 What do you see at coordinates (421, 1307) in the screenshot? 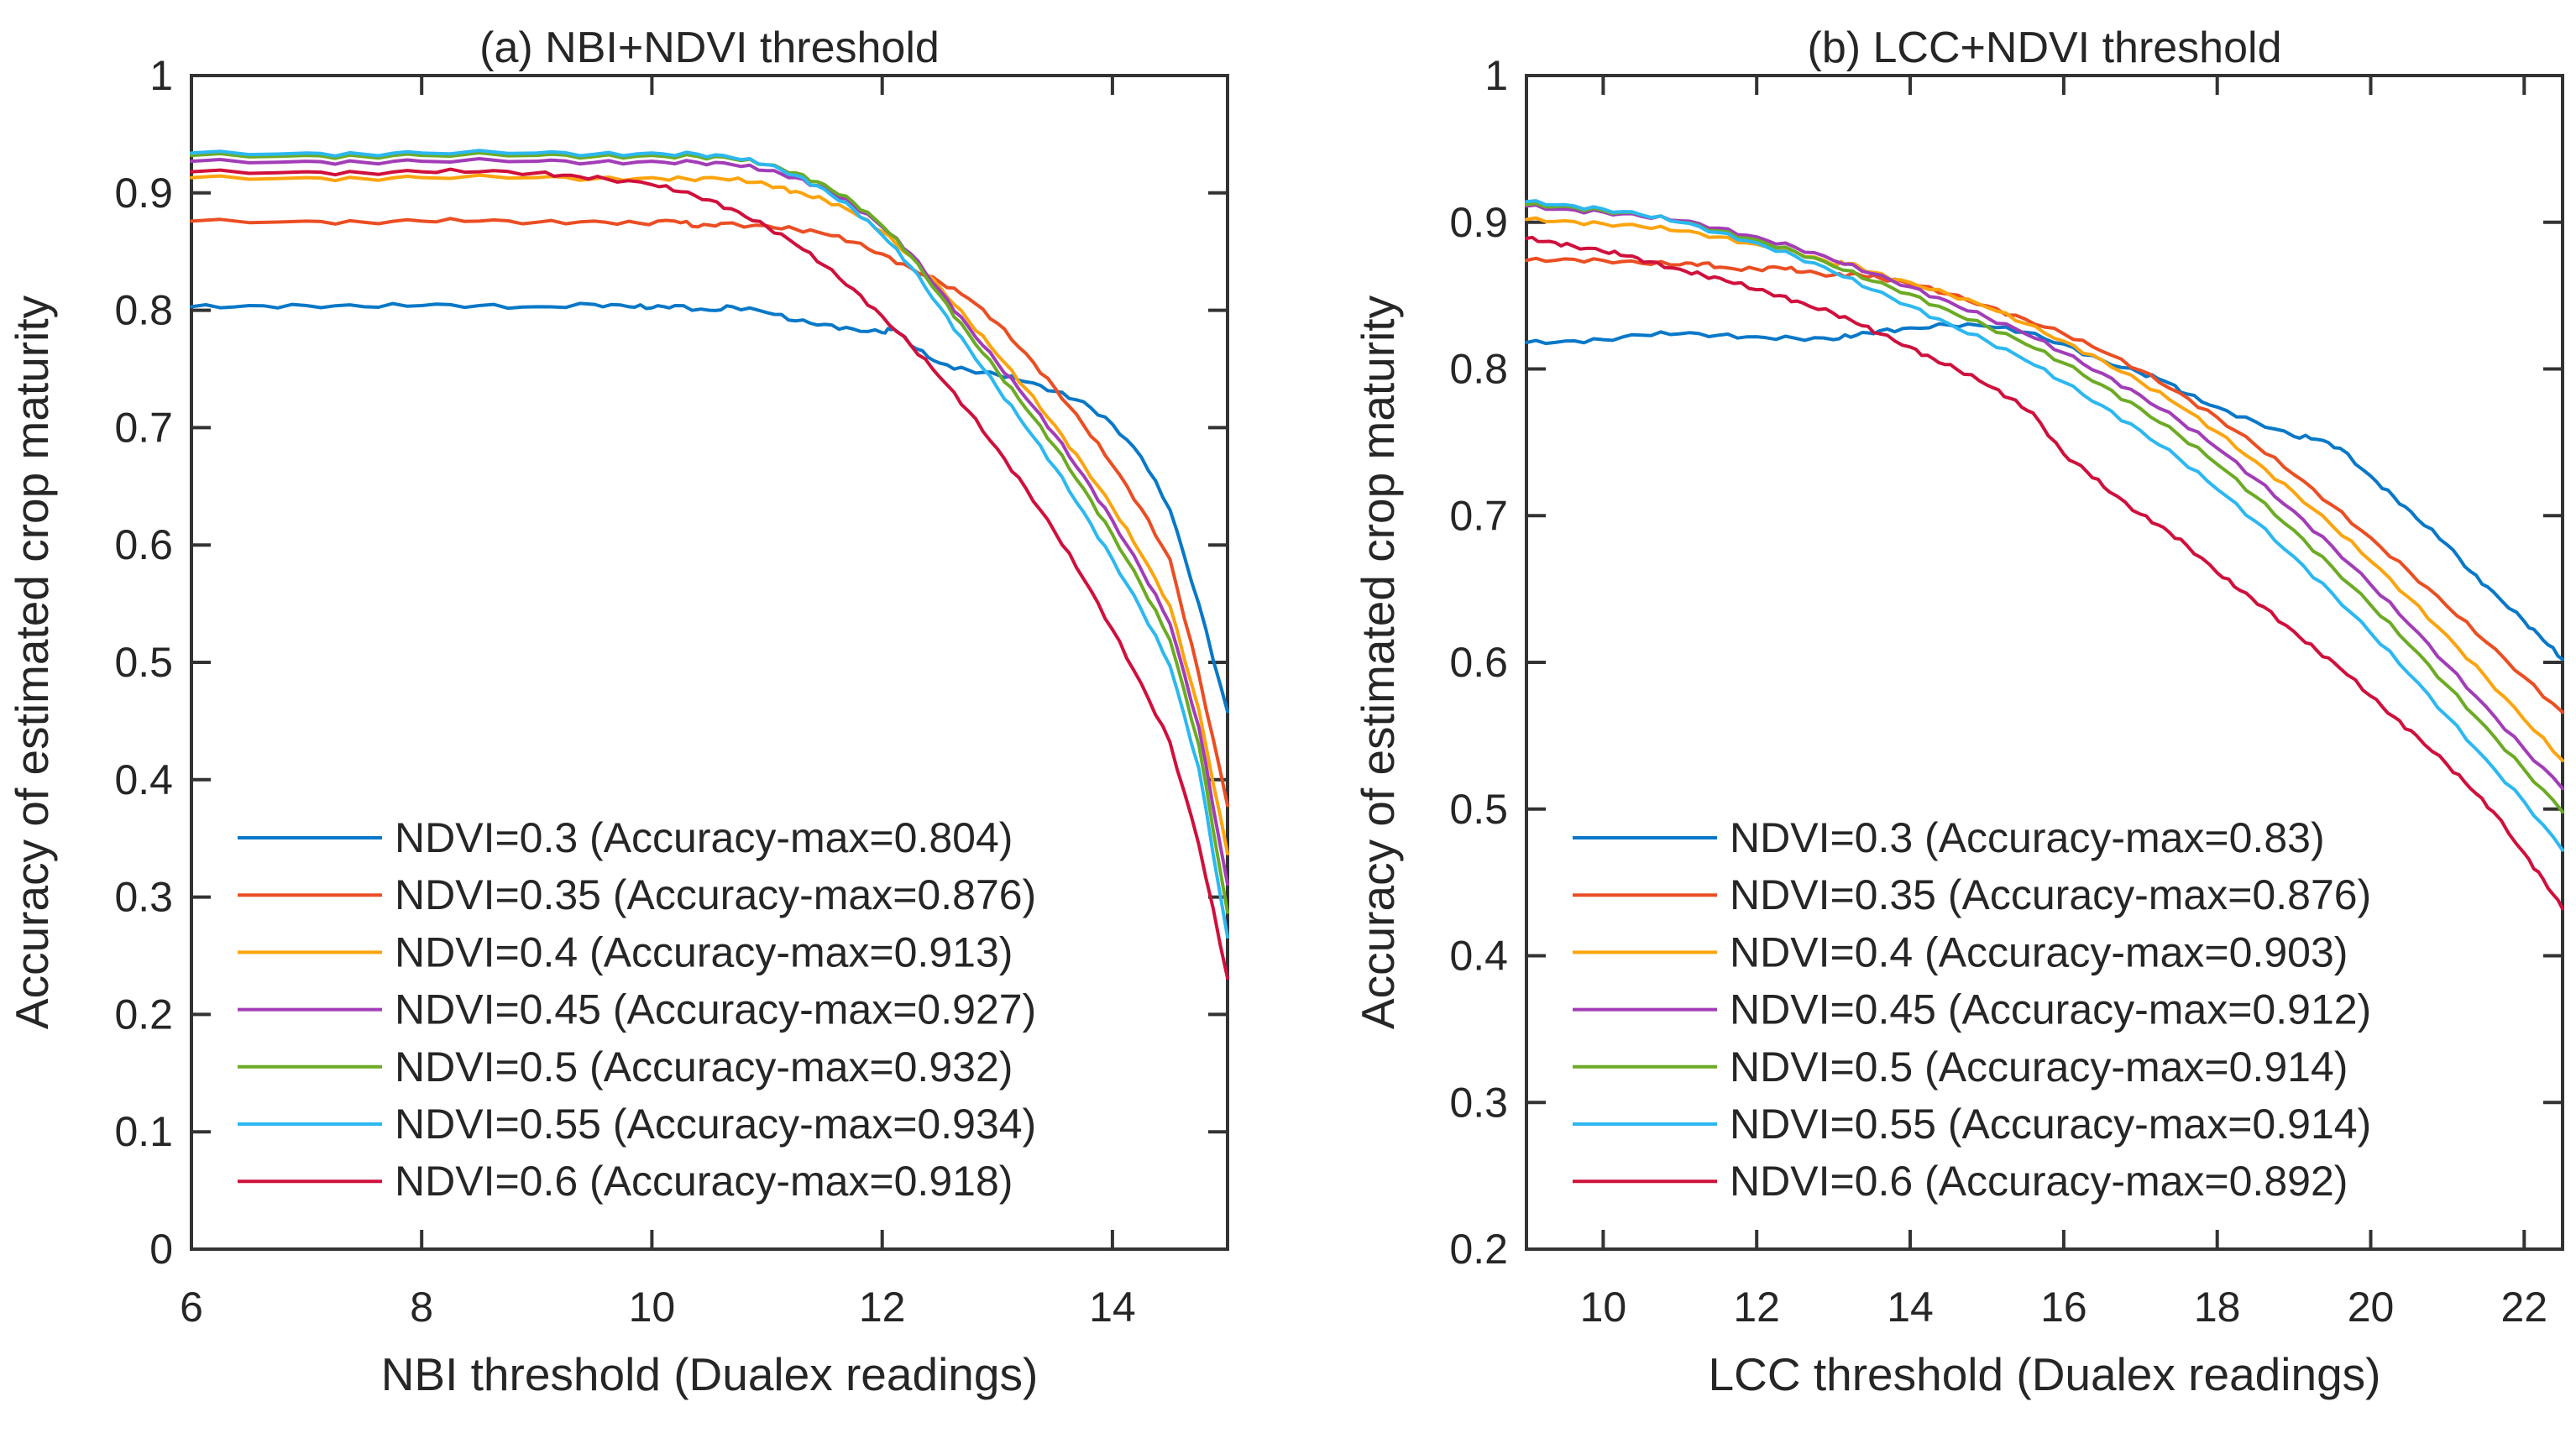
I see `x-tick-label: 8` at bounding box center [421, 1307].